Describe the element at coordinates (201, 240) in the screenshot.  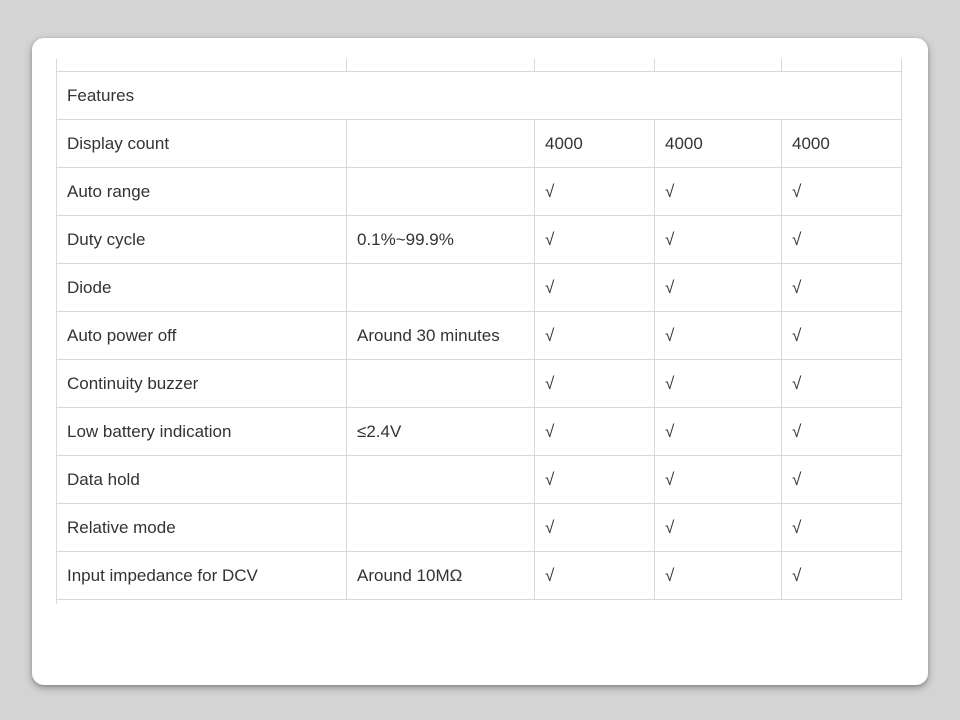
I see `feature-name-cell: Duty cycle` at that location.